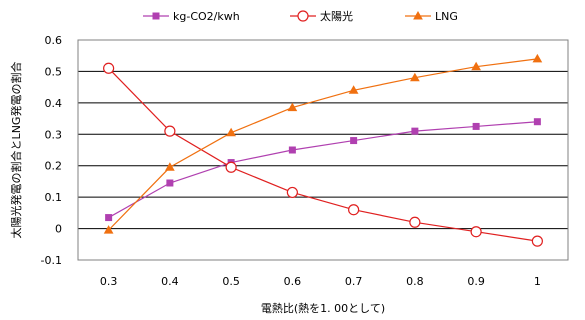 The height and width of the screenshot is (320, 585). Describe the element at coordinates (537, 281) in the screenshot. I see `x-tick-label: 1` at that location.